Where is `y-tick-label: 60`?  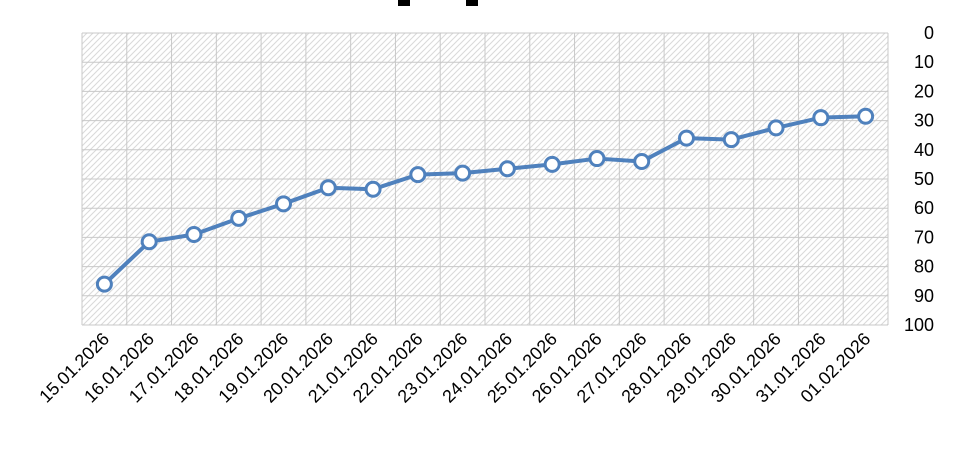 y-tick-label: 60 is located at coordinates (924, 208).